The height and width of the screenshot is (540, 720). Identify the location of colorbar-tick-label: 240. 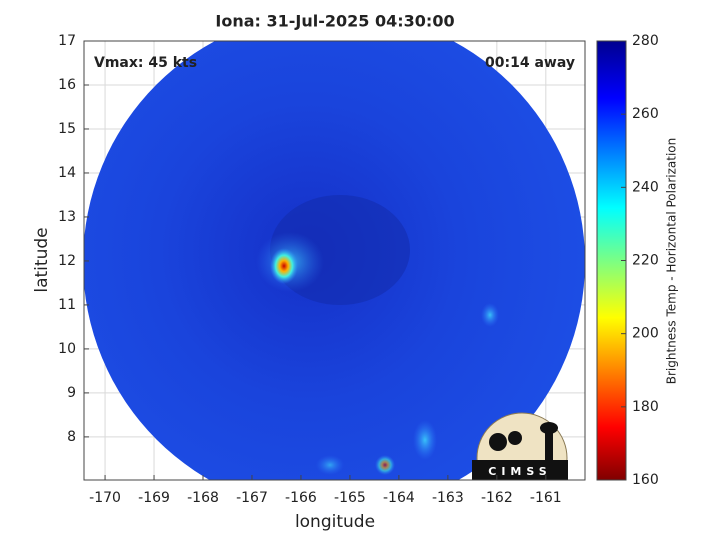
(645, 187).